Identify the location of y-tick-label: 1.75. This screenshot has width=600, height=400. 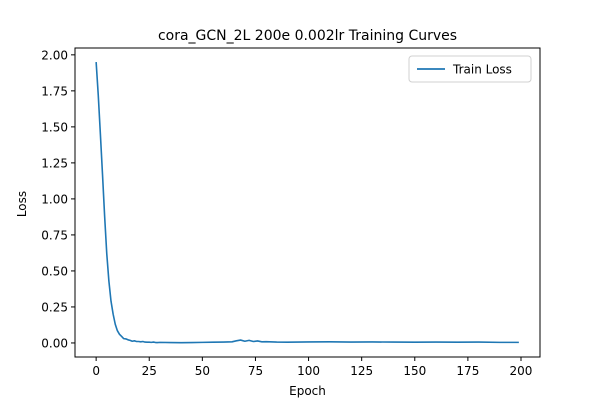
(54, 91).